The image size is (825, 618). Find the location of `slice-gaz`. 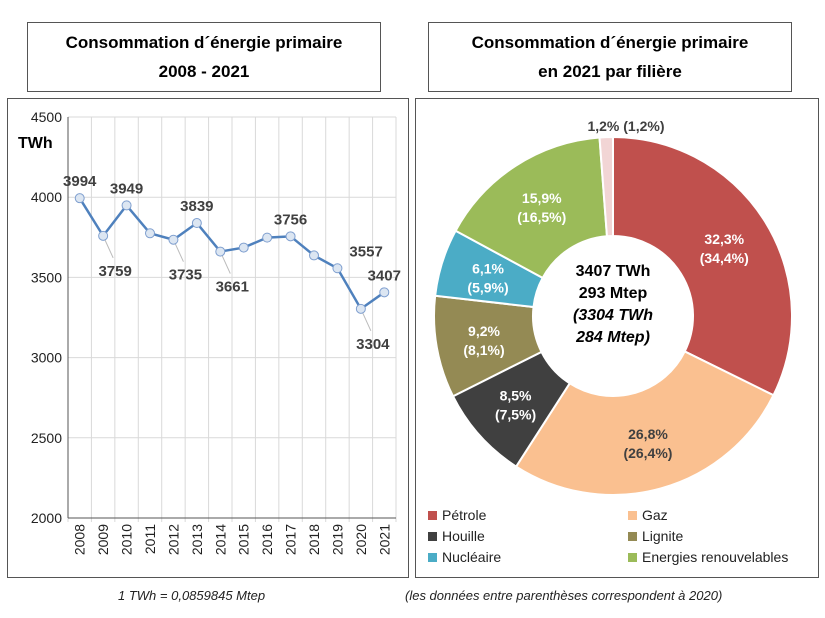

slice-gaz is located at coordinates (644, 423).